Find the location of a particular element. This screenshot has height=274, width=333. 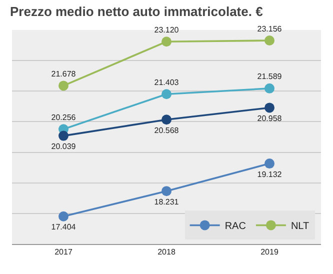

data-label: 20.039 is located at coordinates (63, 147).